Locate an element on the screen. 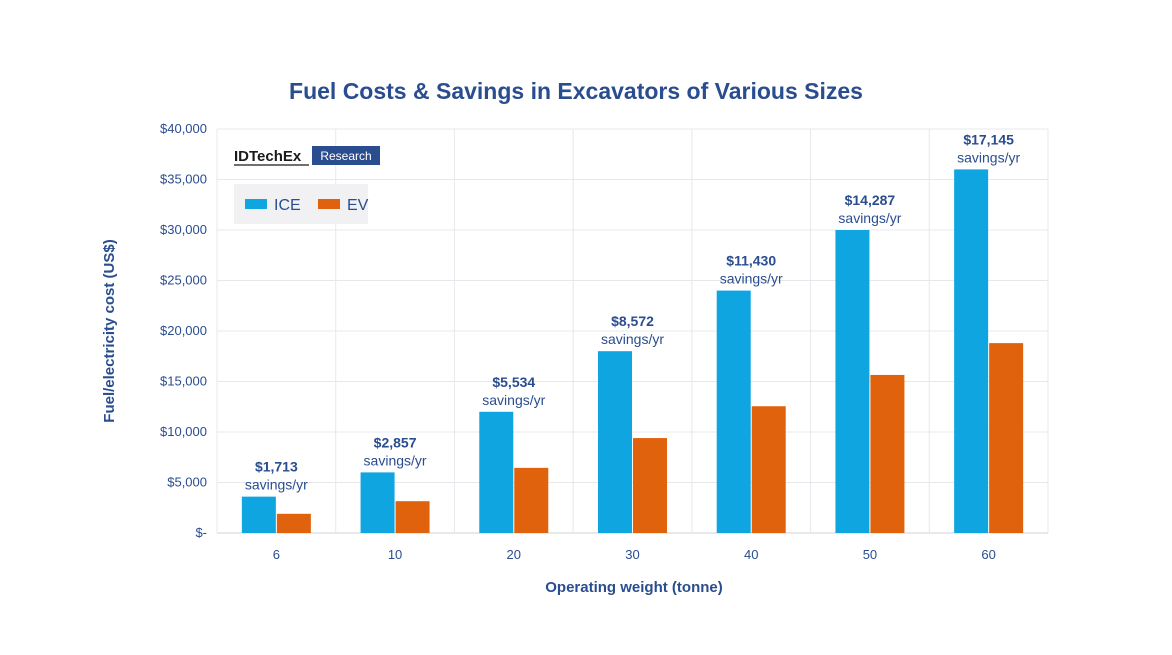  y-tick-label: $20,000 is located at coordinates (183, 330).